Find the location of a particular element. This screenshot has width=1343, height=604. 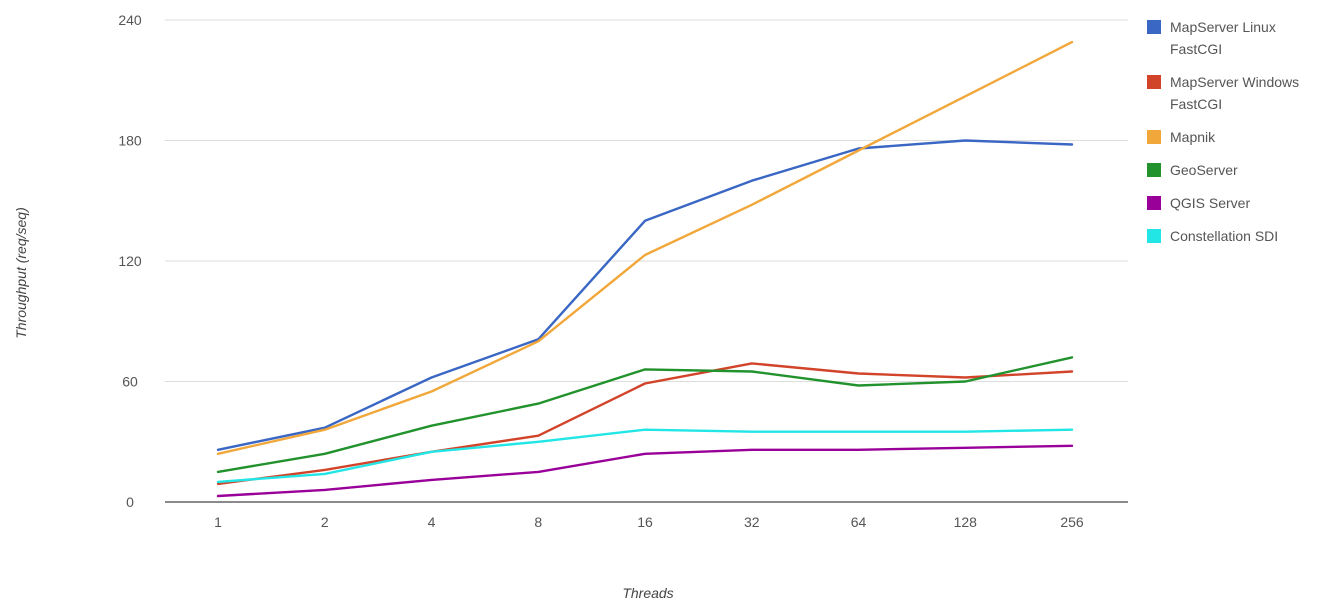

x-tick-label: 64 is located at coordinates (859, 522).